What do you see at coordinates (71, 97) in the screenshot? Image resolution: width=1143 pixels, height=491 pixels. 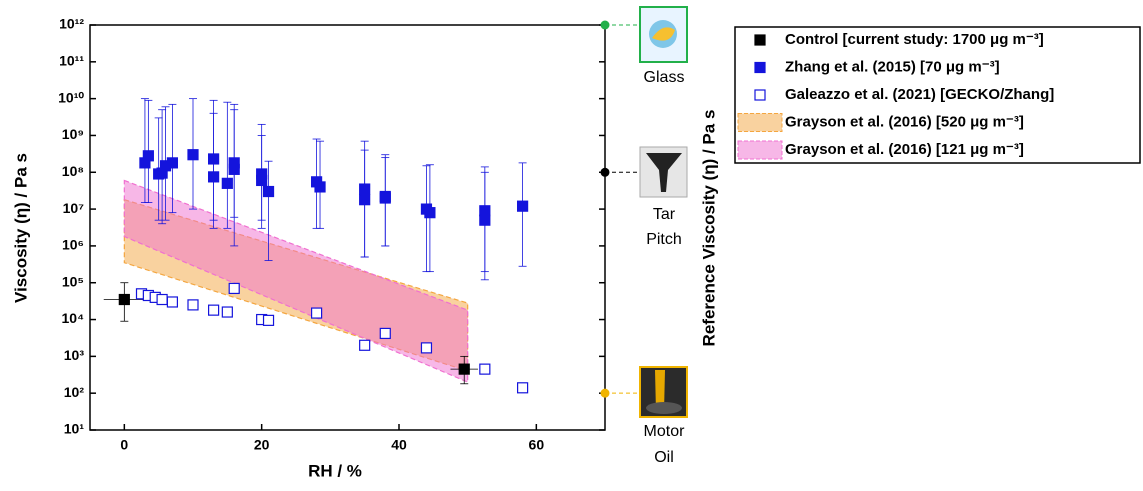 I see `y-tick-label: 10¹⁰` at bounding box center [71, 97].